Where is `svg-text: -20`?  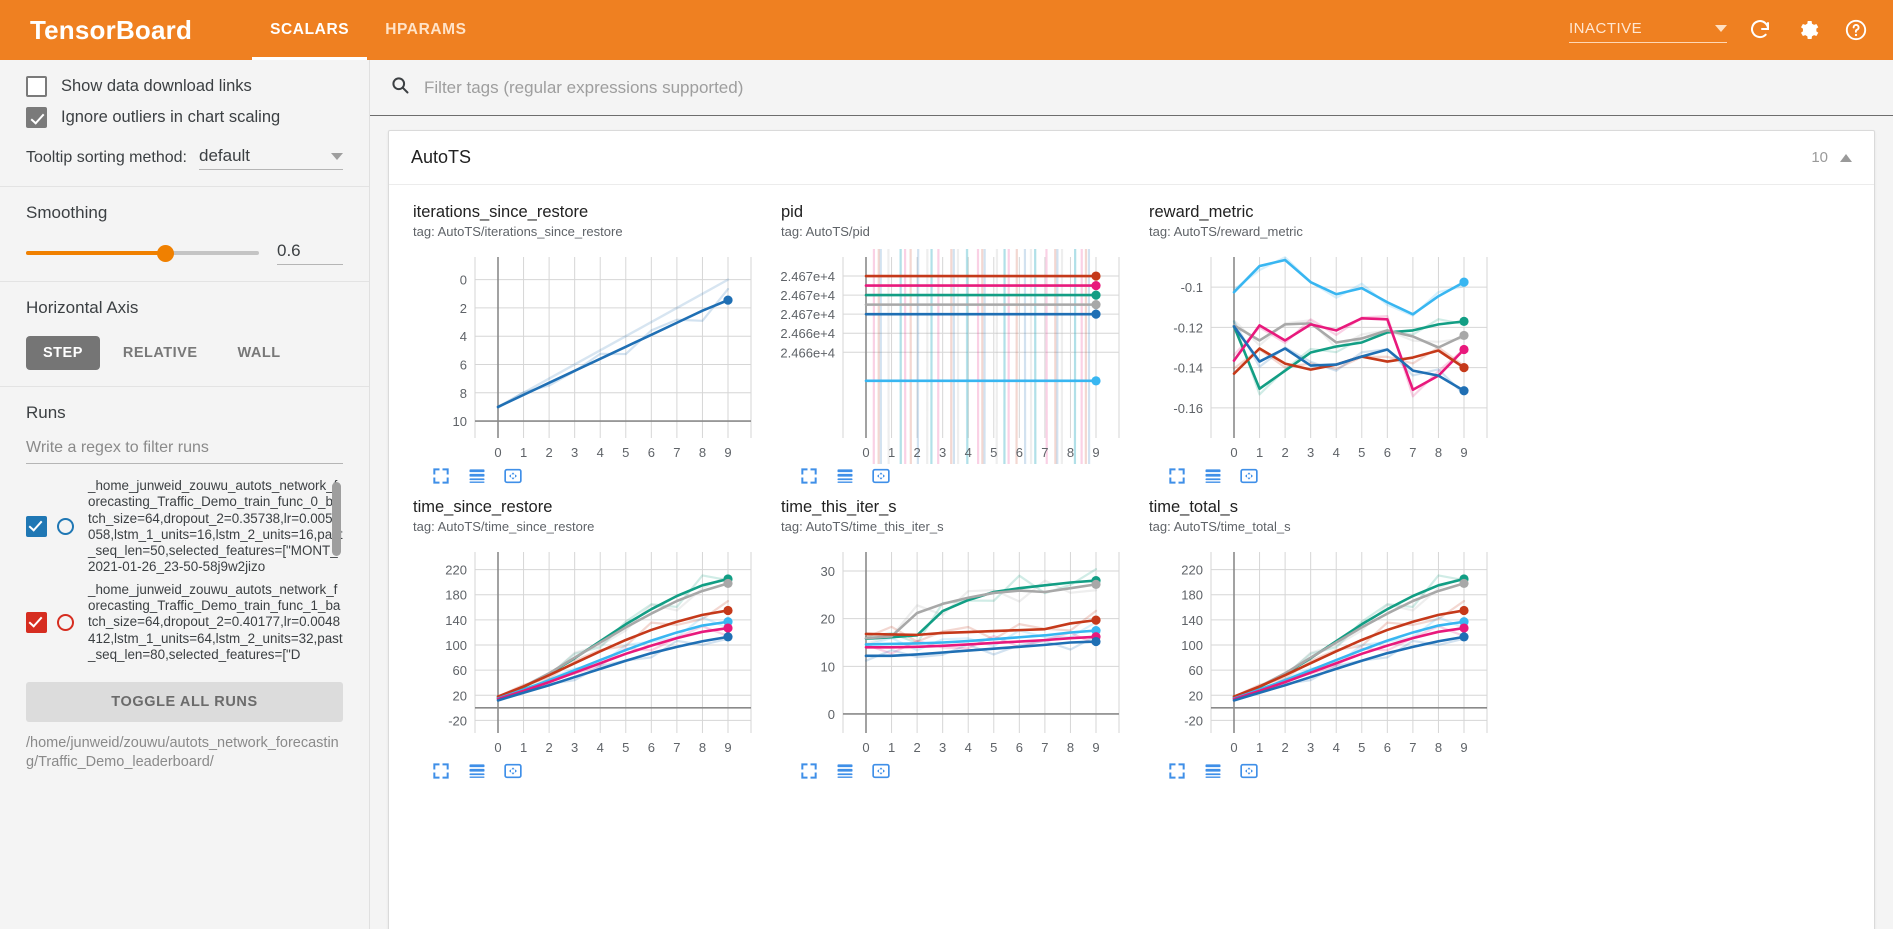 svg-text: -20 is located at coordinates (457, 720).